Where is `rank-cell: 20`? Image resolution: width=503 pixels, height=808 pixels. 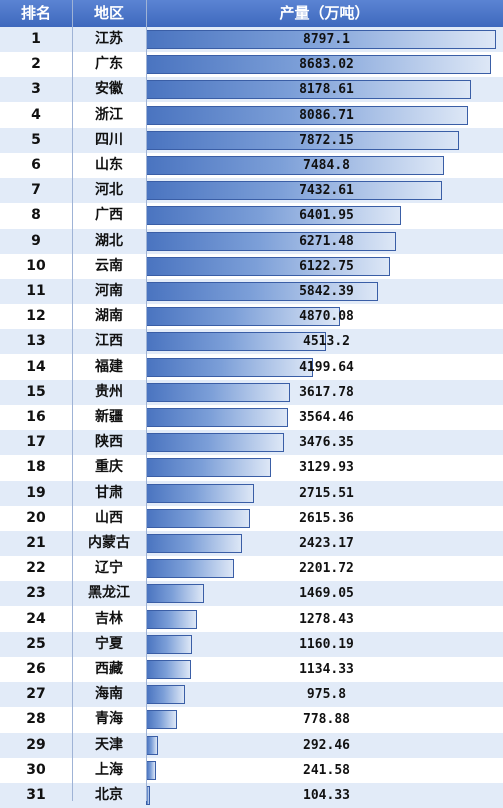
rank-cell: 20 is located at coordinates (36, 517).